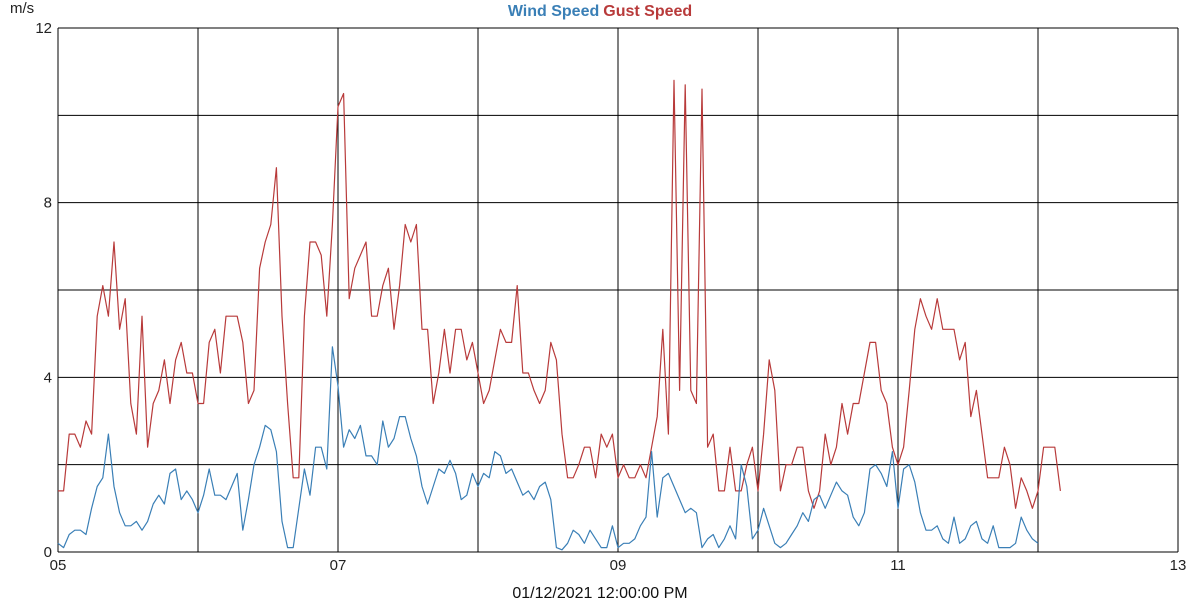 This screenshot has width=1200, height=600. What do you see at coordinates (43, 290) in the screenshot?
I see `y-axis-ticks: 0 4 8 12` at bounding box center [43, 290].